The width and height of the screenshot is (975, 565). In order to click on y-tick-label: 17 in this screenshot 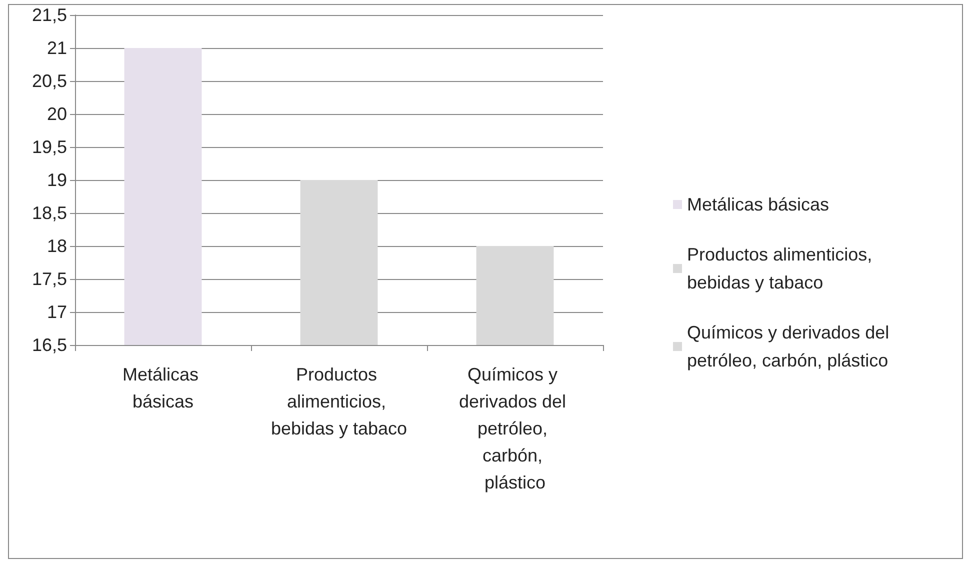, I will do `click(56, 312)`.